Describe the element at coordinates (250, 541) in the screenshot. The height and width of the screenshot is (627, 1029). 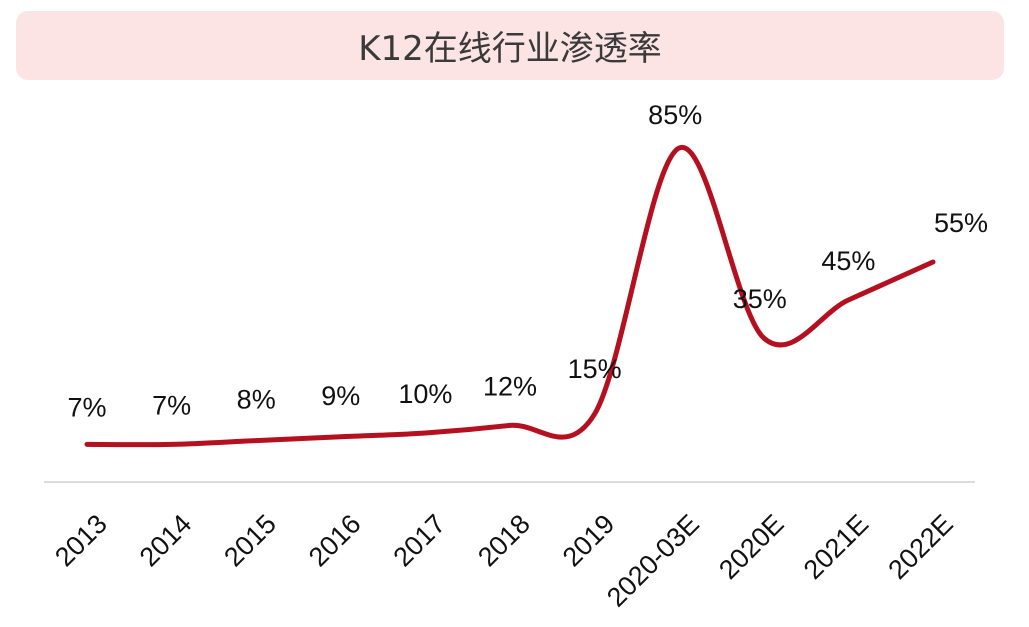
I see `x-tick-label: 2015` at that location.